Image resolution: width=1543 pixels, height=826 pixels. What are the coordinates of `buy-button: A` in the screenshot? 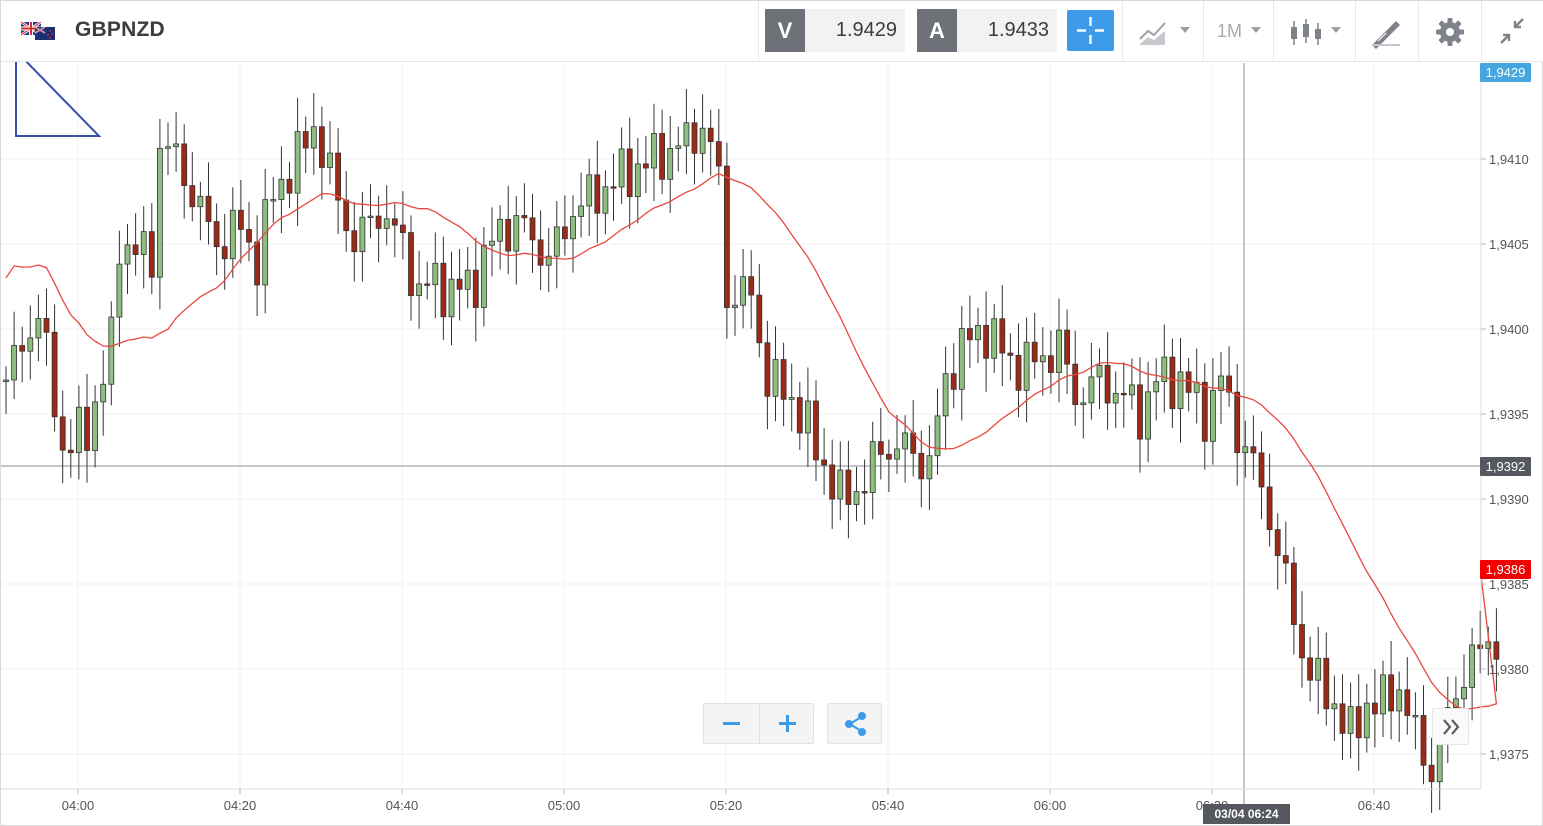 It's located at (937, 30).